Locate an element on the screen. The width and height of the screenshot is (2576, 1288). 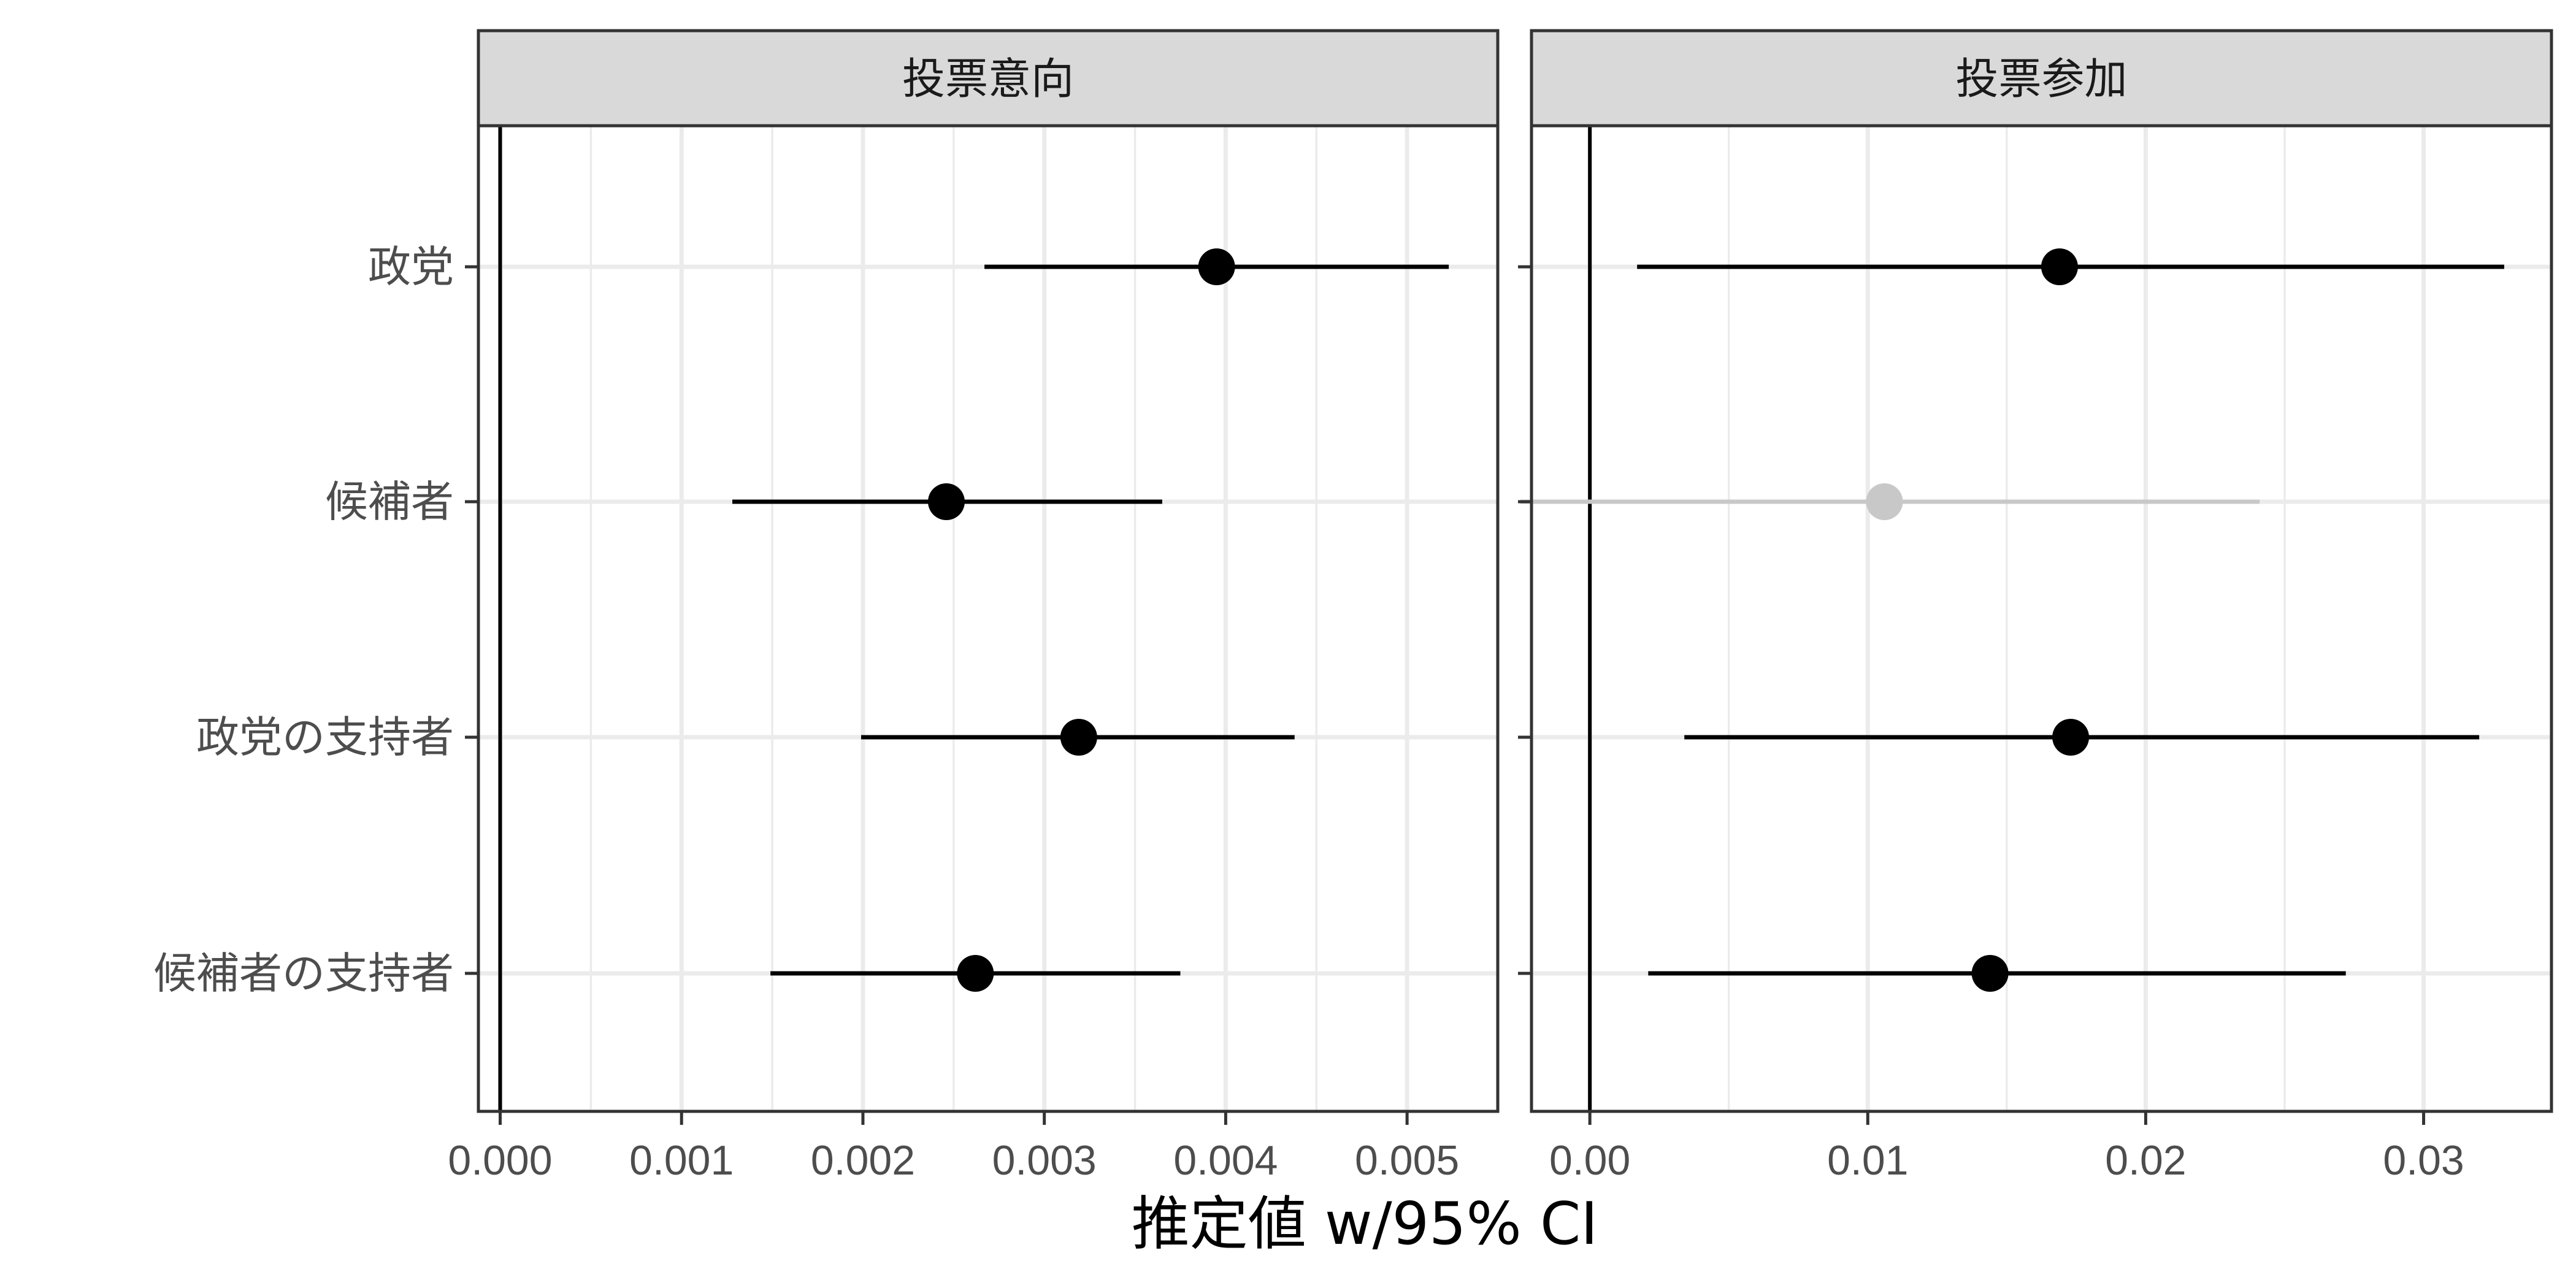
x-tick-label: 0.00 is located at coordinates (1589, 1160).